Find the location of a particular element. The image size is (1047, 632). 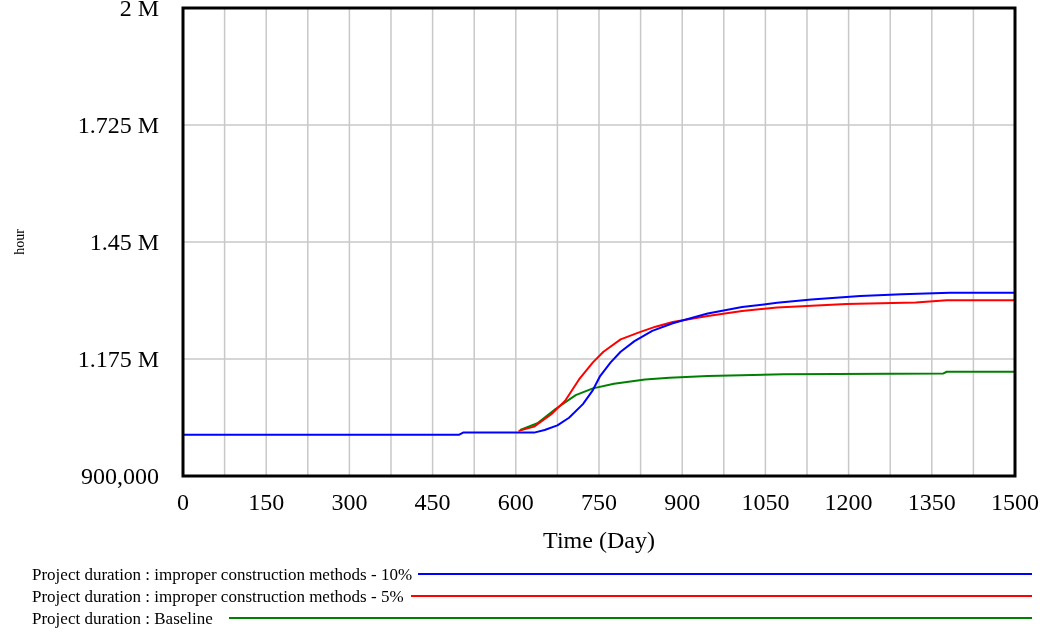

y-tick-label: 1.725 M is located at coordinates (118, 125).